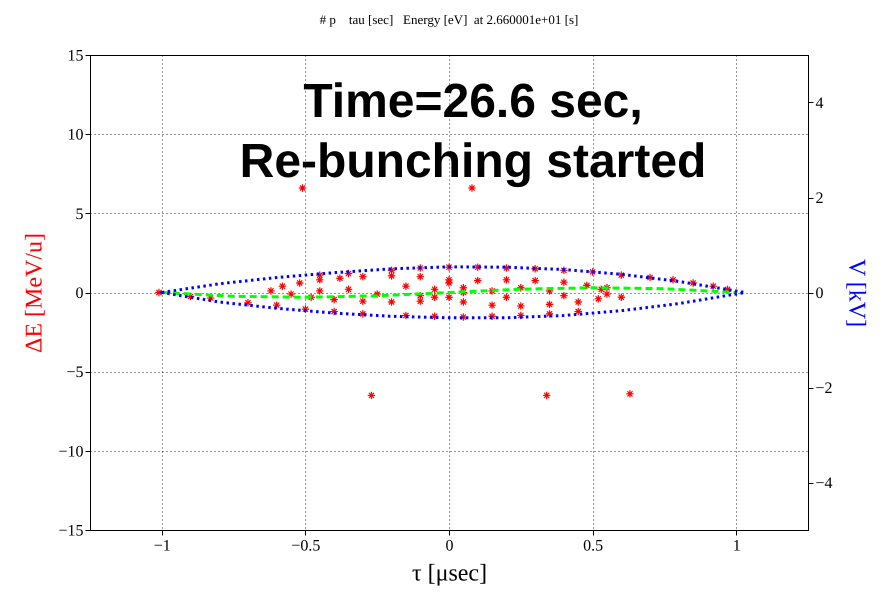  I want to click on chart-title: # p tau [sec] Energy [eV] at 2.660001e+01 [s], so click(449, 19).